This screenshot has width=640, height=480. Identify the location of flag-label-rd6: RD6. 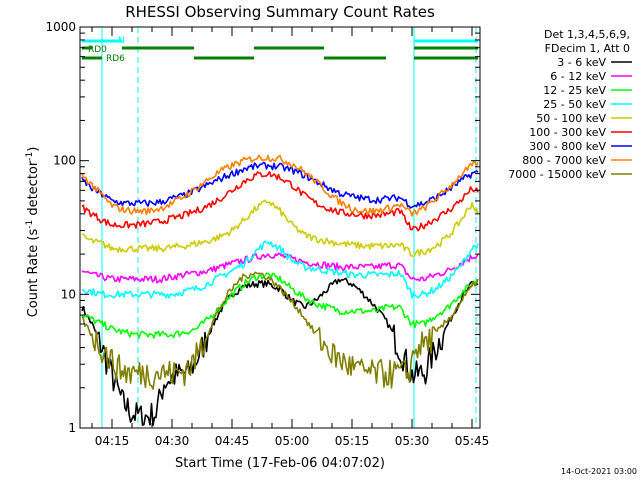
(115, 59).